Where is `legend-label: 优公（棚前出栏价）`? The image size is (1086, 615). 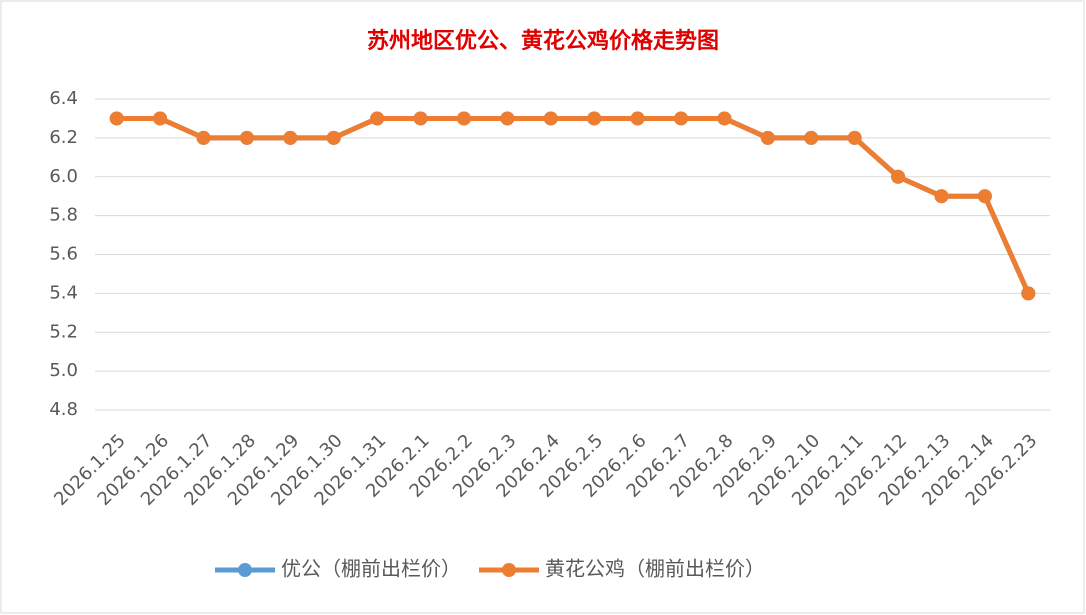 legend-label: 优公（棚前出栏价） is located at coordinates (371, 569).